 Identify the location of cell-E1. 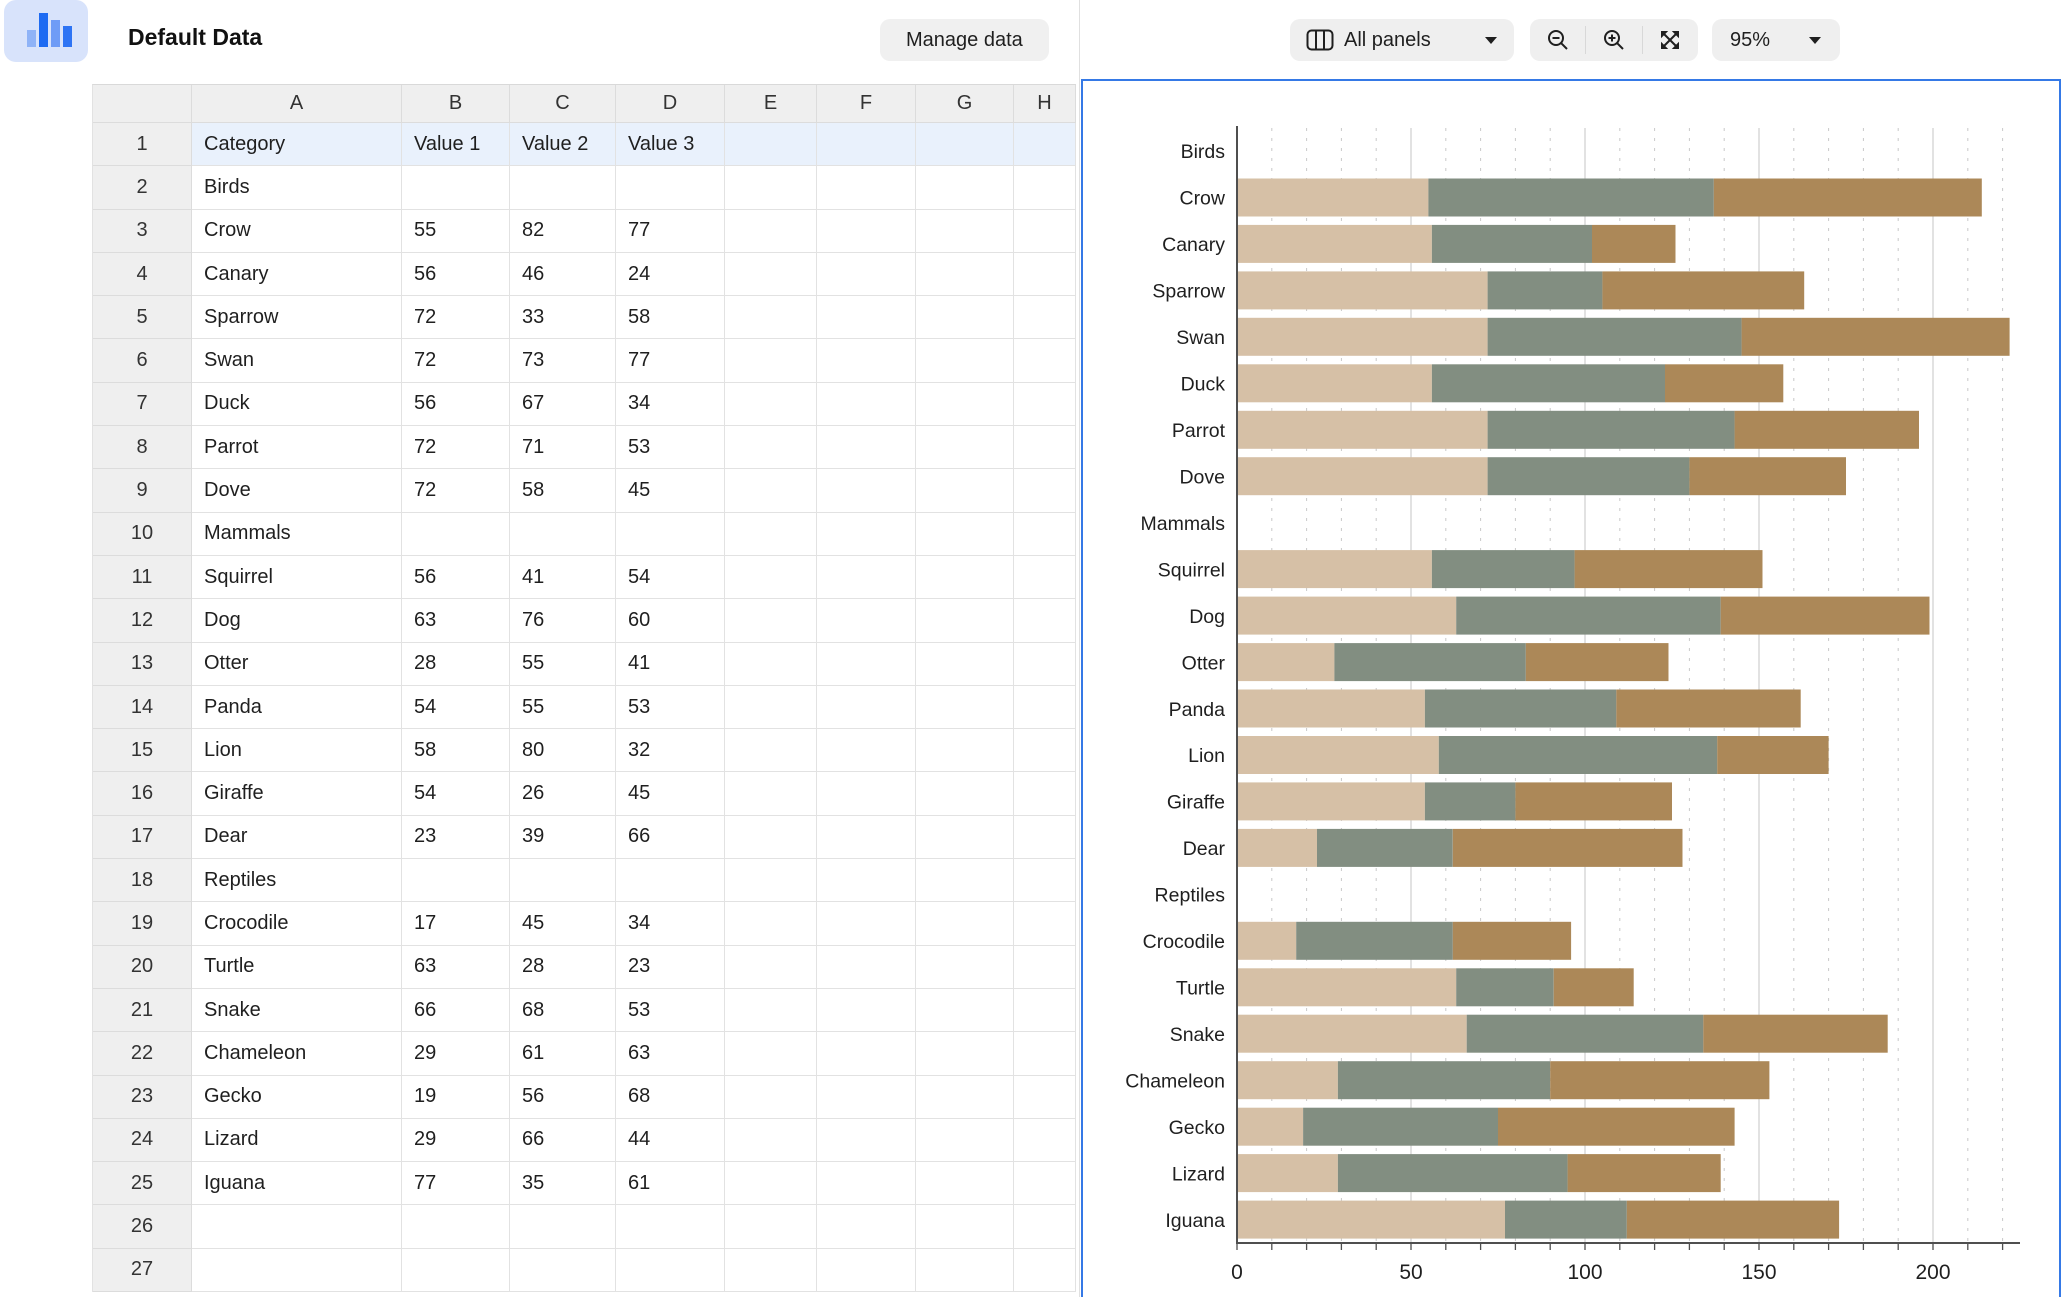
(771, 145).